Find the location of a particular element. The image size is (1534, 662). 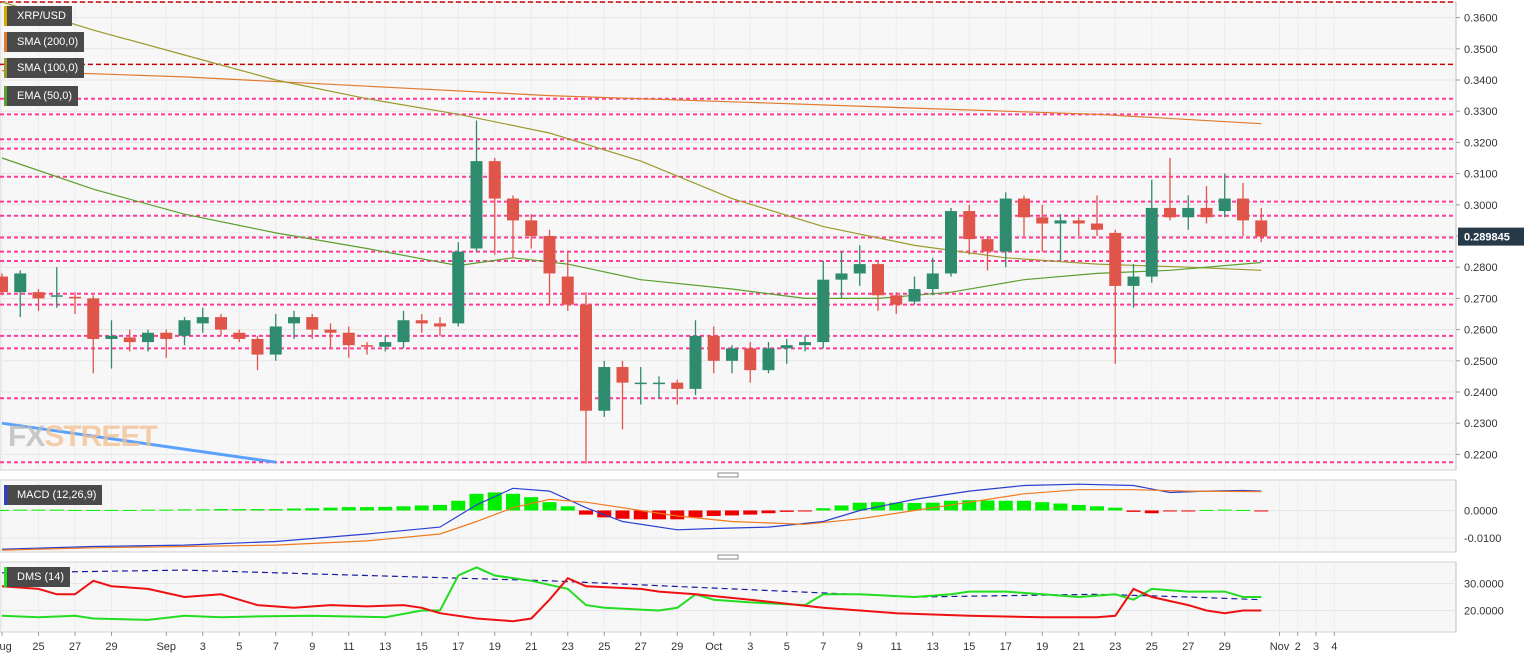

price-tick-label: 0.3100 is located at coordinates (1481, 175).